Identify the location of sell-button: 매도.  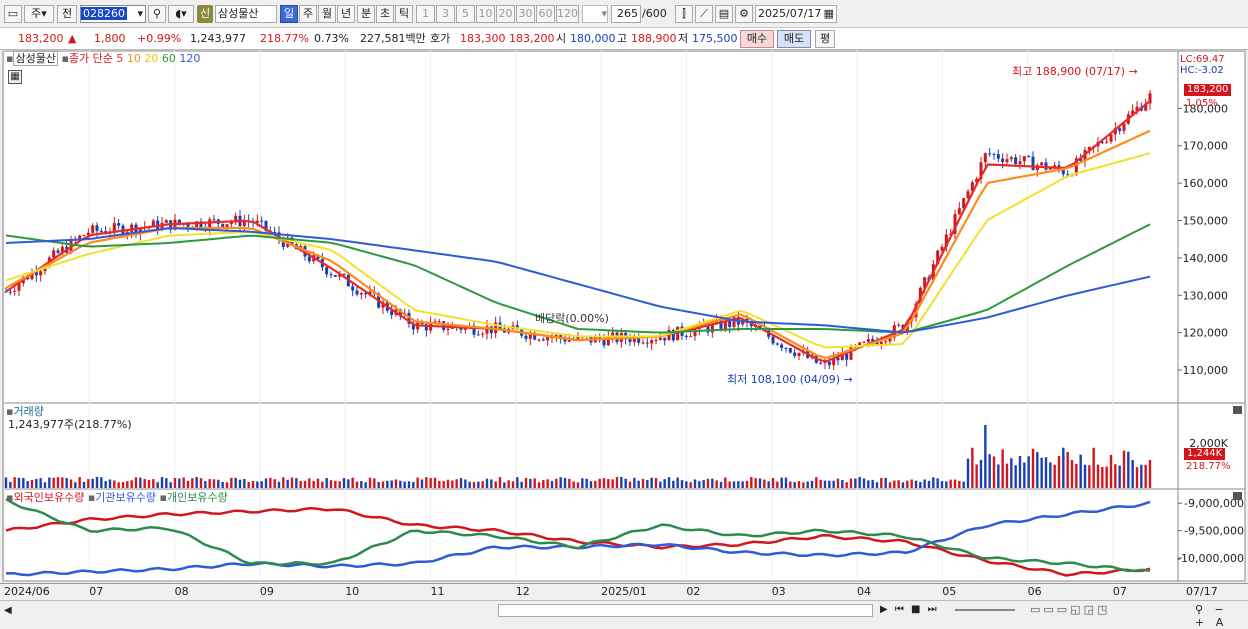
(794, 39).